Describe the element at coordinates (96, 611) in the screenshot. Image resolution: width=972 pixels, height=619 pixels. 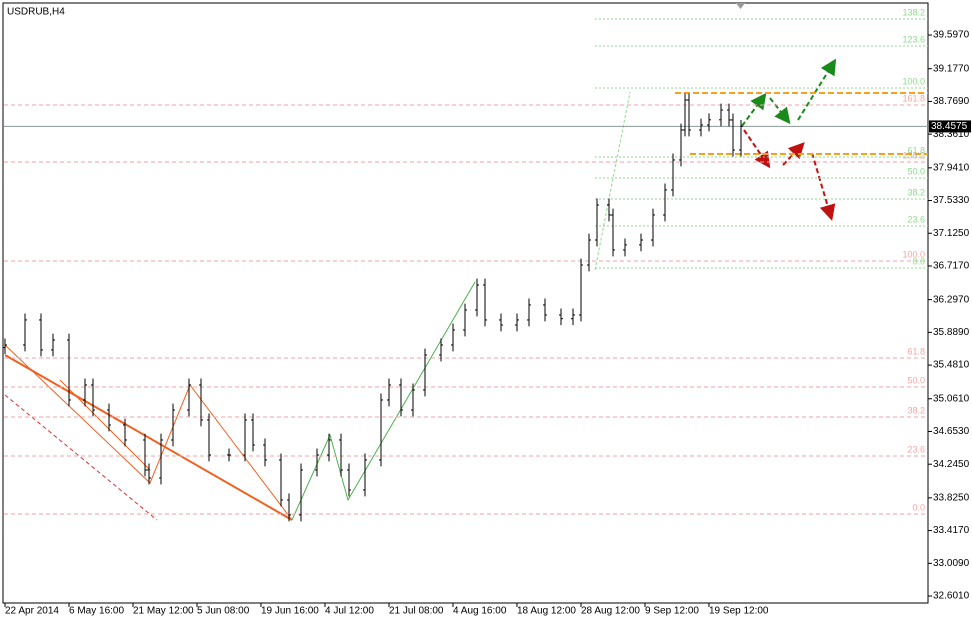
I see `x-tick-label: 6 May 16:00` at that location.